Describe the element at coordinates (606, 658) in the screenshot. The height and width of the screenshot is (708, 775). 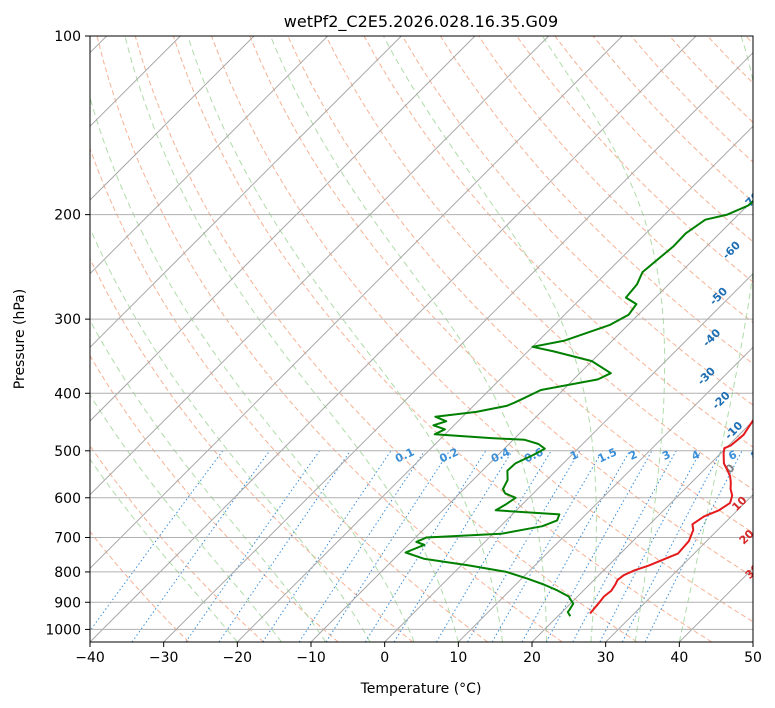
I see `x-tick-label: 30` at that location.